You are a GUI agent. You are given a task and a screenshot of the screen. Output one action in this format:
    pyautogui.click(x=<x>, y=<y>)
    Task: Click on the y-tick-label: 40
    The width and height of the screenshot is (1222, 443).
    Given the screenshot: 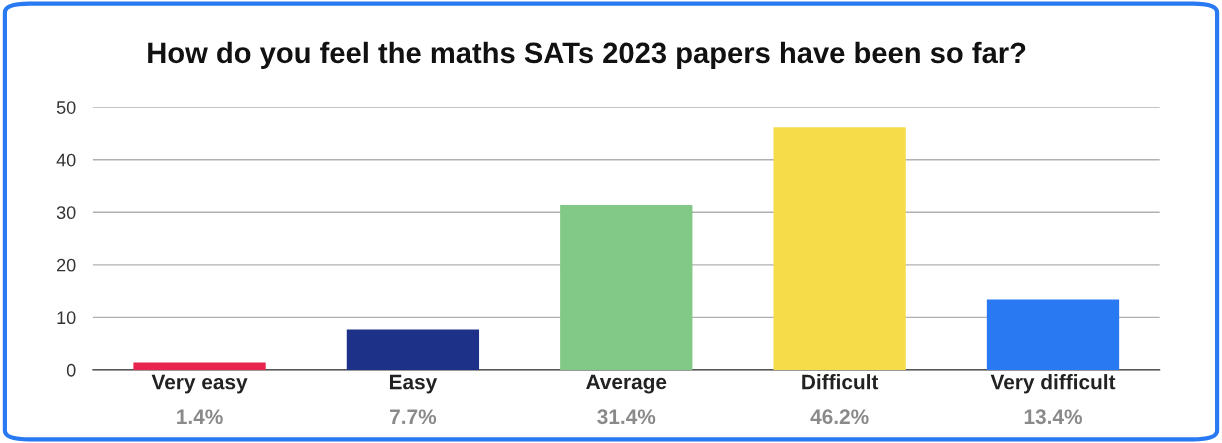 What is the action you would take?
    pyautogui.click(x=66, y=160)
    